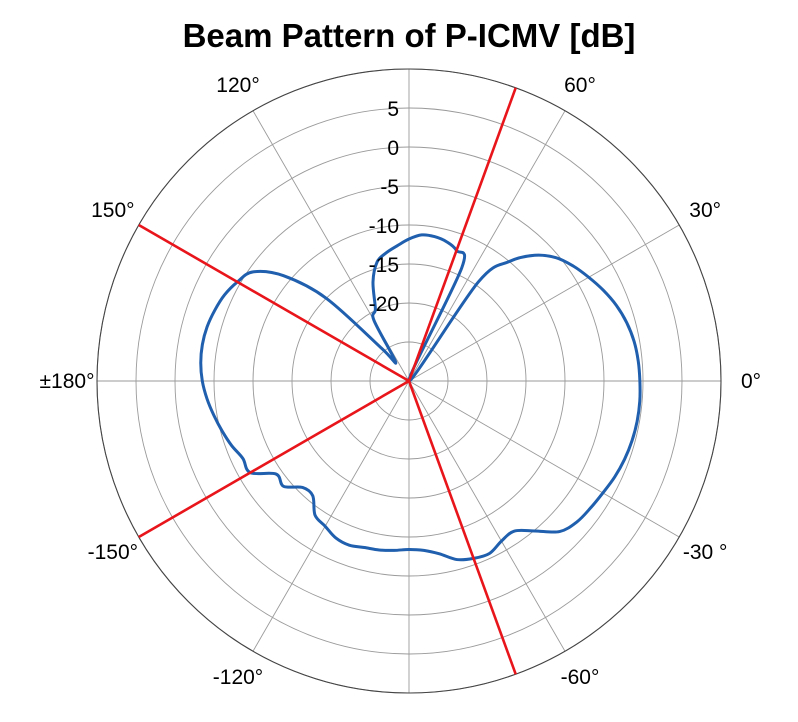 The width and height of the screenshot is (798, 722). I want to click on radius-tick-label: -5, so click(389, 187).